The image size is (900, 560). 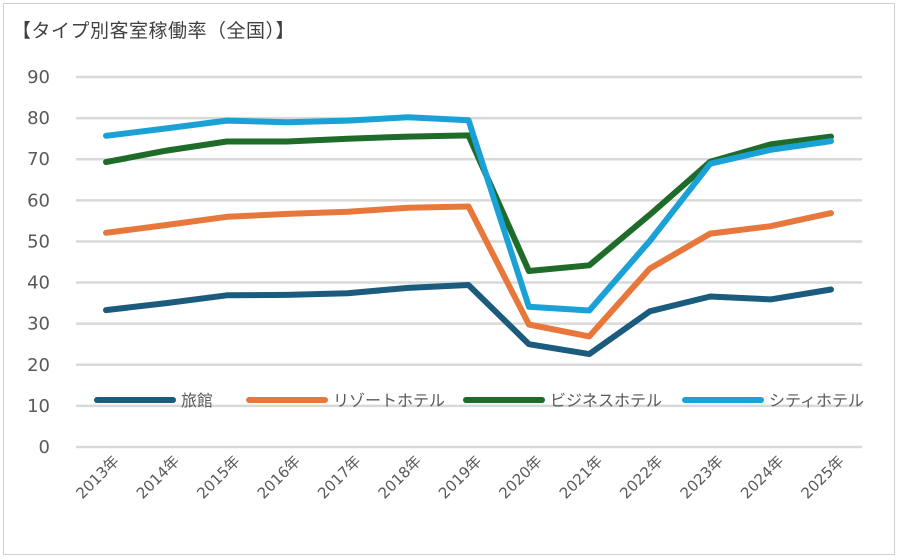 I want to click on x-tick-label: 2025年, so click(x=822, y=477).